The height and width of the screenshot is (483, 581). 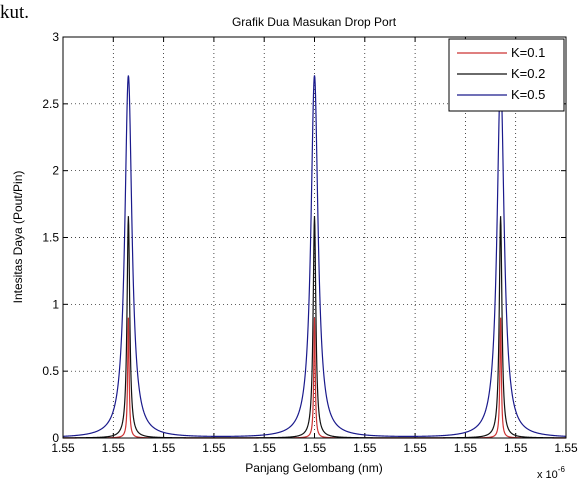 What do you see at coordinates (18, 237) in the screenshot?
I see `y-axis-label: Intesitas Daya (Pout/Pin)` at bounding box center [18, 237].